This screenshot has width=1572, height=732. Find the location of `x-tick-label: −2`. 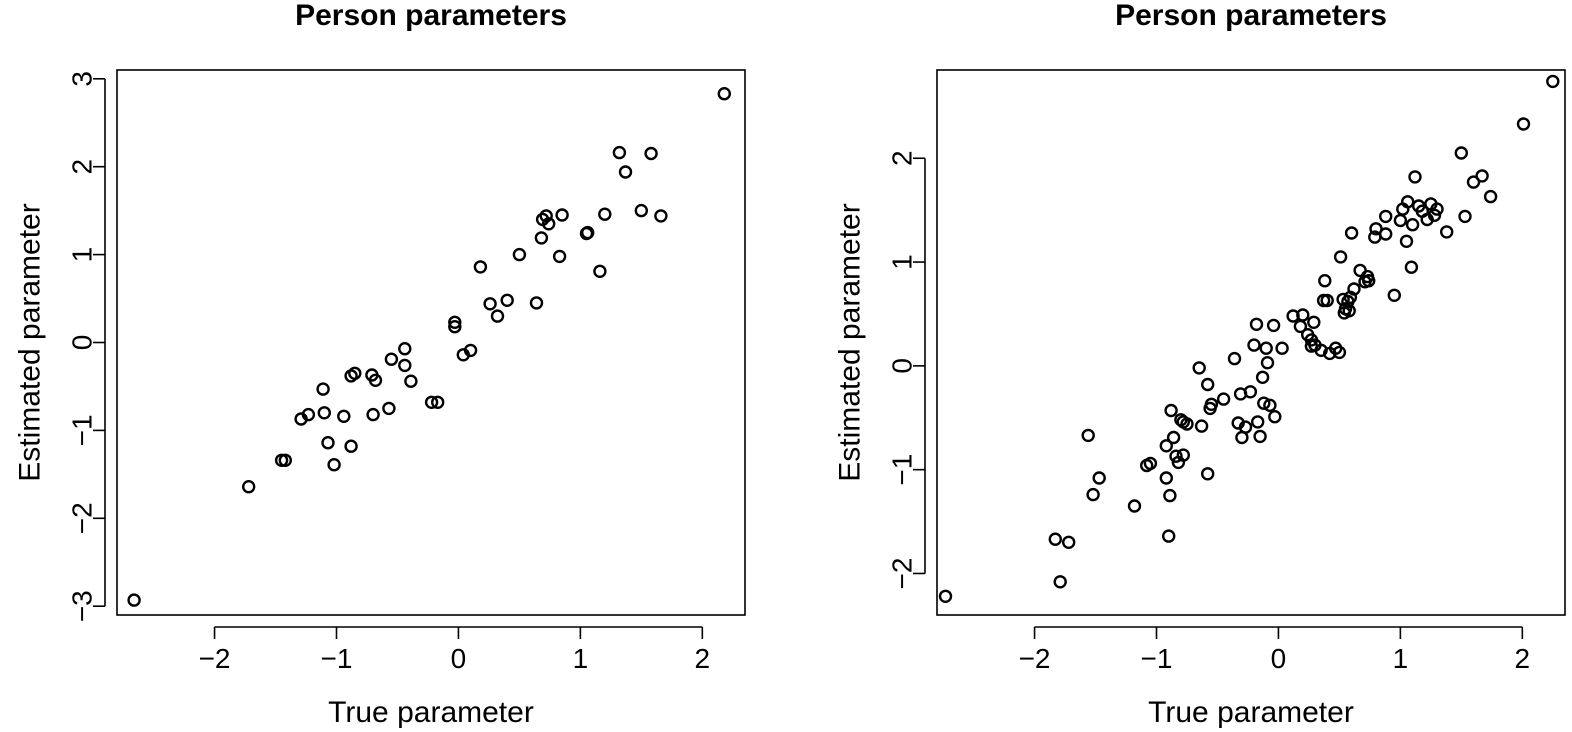

x-tick-label: −2 is located at coordinates (215, 658).